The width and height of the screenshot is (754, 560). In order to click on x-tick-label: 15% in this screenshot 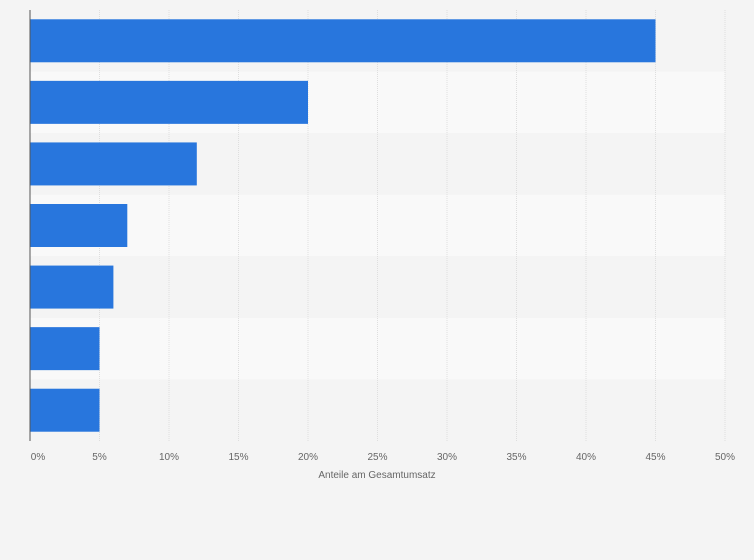, I will do `click(238, 457)`.